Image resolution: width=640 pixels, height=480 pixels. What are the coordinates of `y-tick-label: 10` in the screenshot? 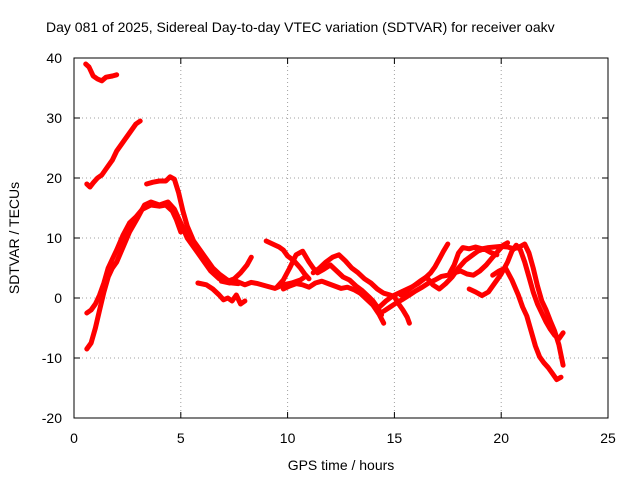 It's located at (54, 238).